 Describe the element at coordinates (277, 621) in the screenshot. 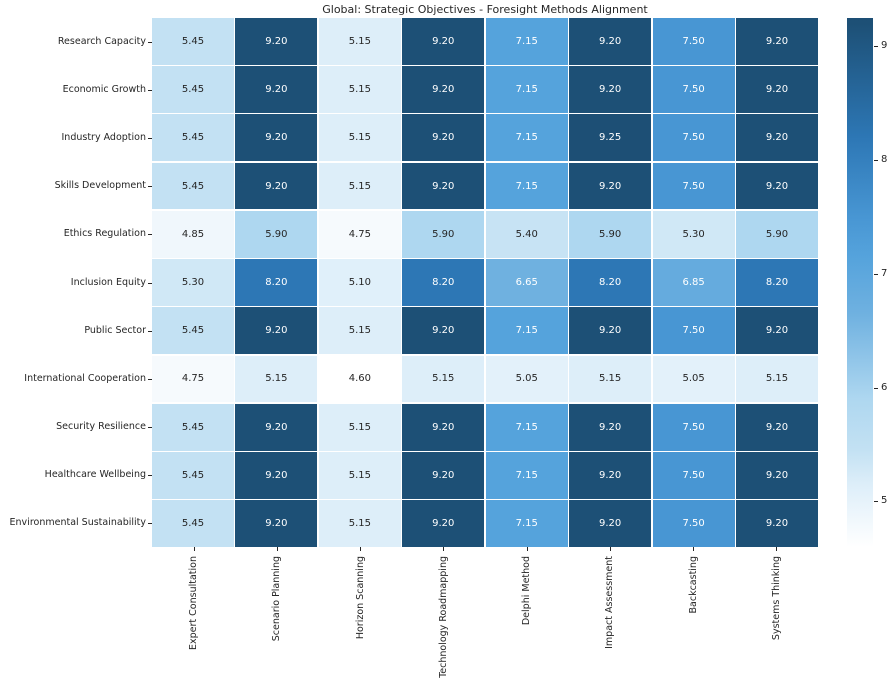

I see `column-label: Scenario Planning` at that location.